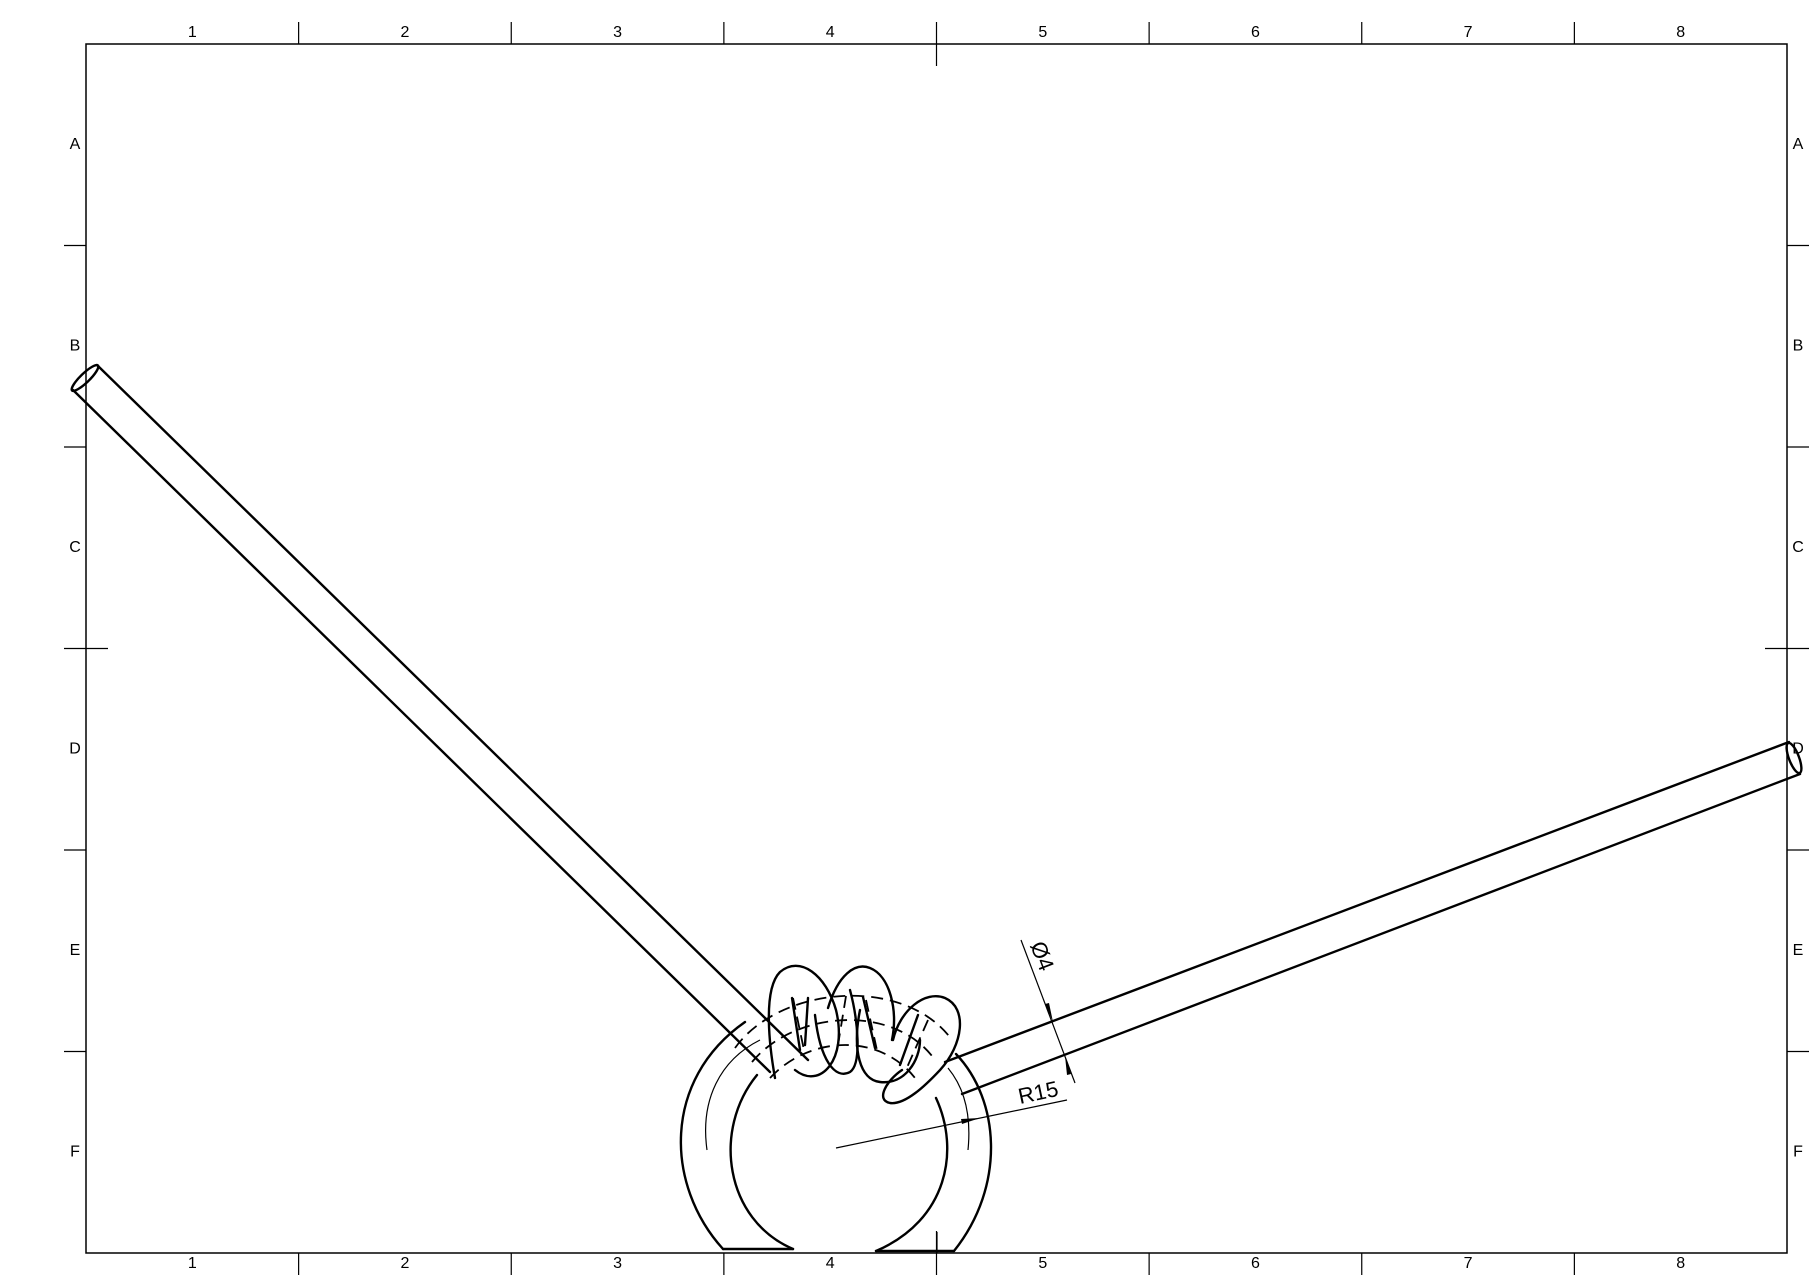  What do you see at coordinates (733, 1095) in the screenshot?
I see `ring-centerline-left` at bounding box center [733, 1095].